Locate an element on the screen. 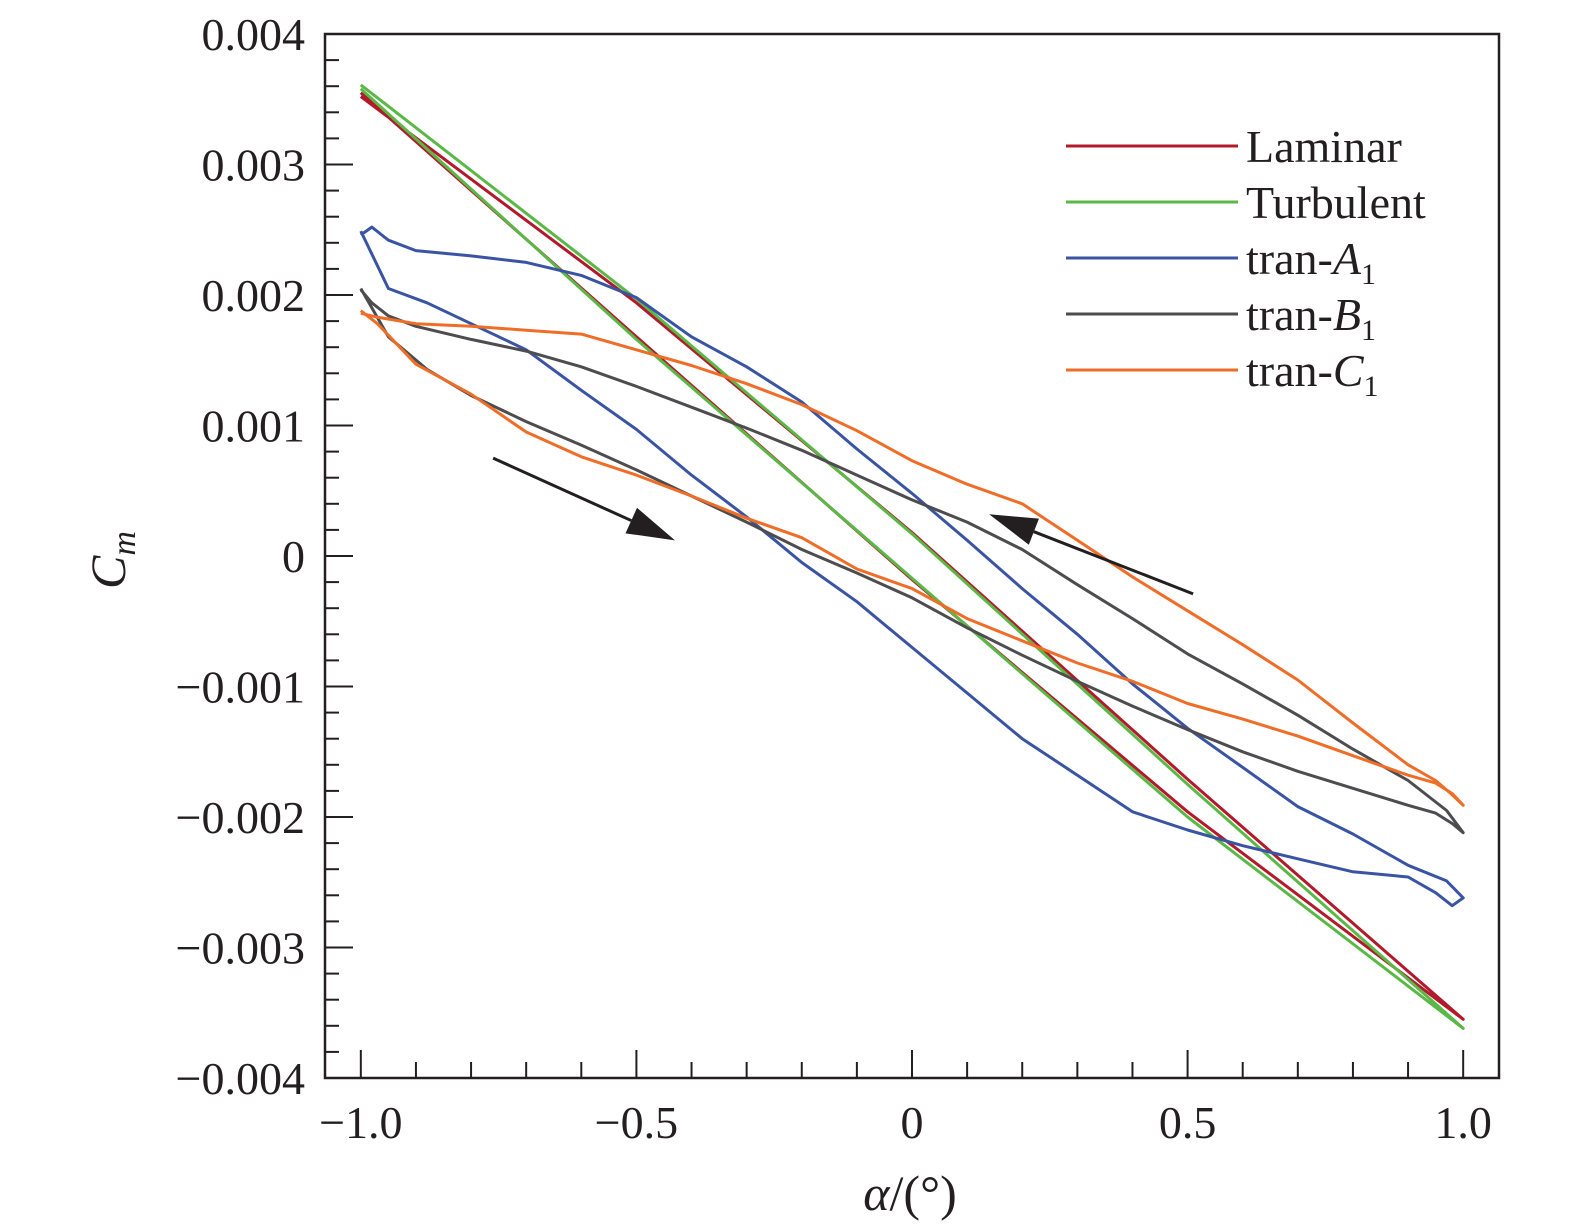 The height and width of the screenshot is (1227, 1575). y-tick-label: −0.003 is located at coordinates (240, 948).